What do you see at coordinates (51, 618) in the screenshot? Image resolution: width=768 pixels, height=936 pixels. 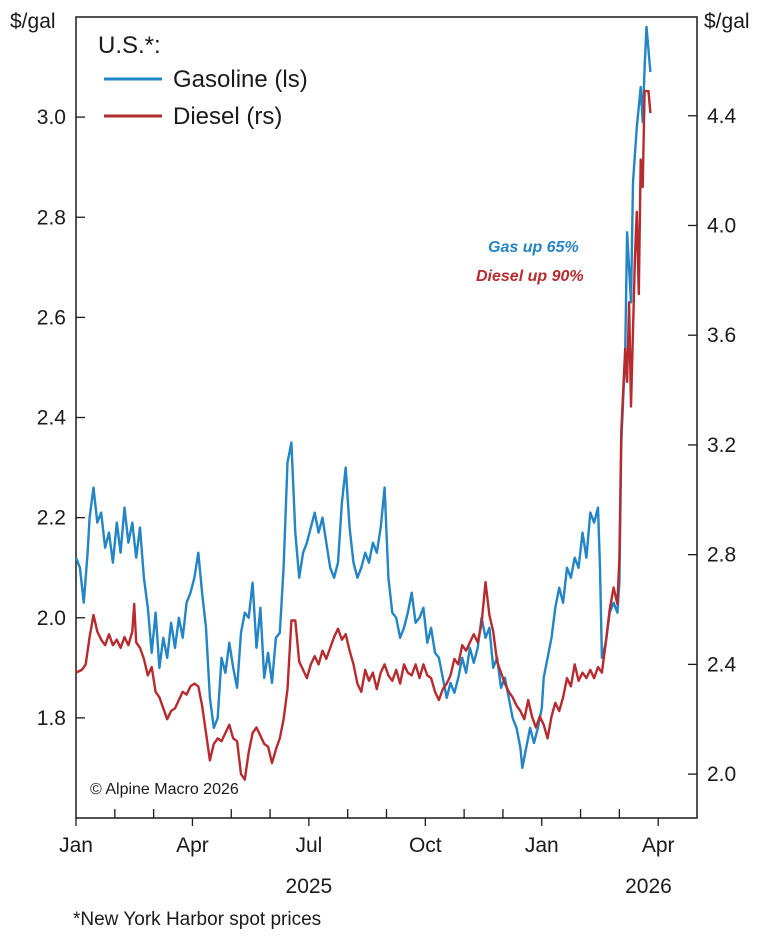 I see `left-tick-label: 2.0` at bounding box center [51, 618].